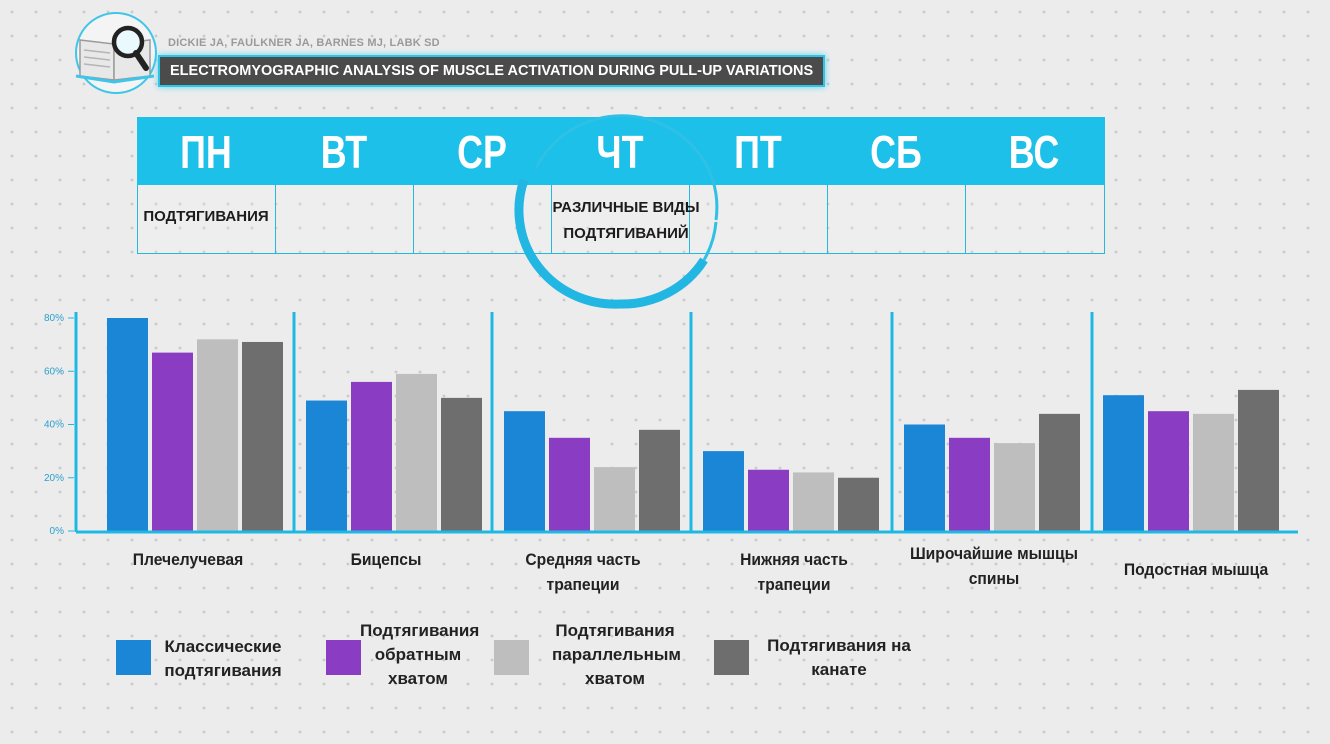 This screenshot has width=1330, height=744. I want to click on legend-label-rope: Подтягивания на канате, so click(839, 657).